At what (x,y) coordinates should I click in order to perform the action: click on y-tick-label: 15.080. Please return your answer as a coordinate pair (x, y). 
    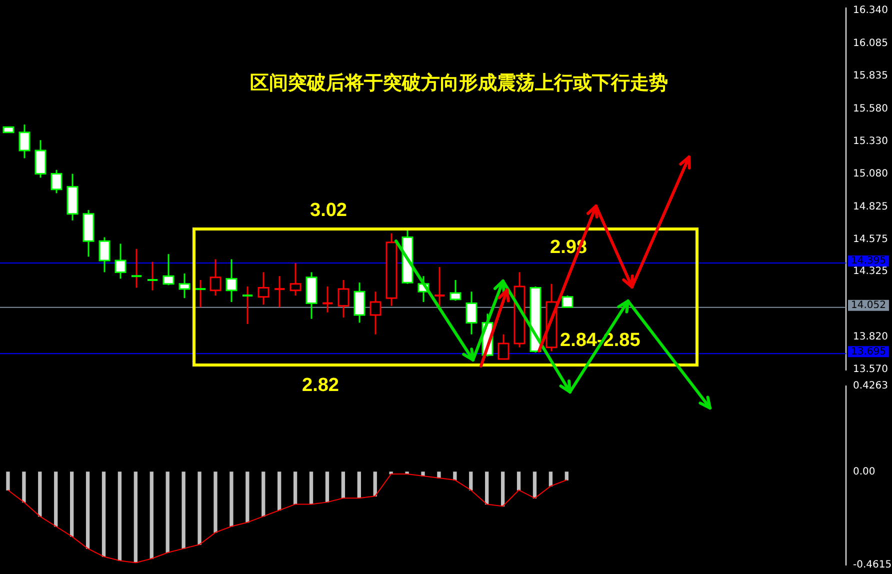
    Looking at the image, I should click on (870, 174).